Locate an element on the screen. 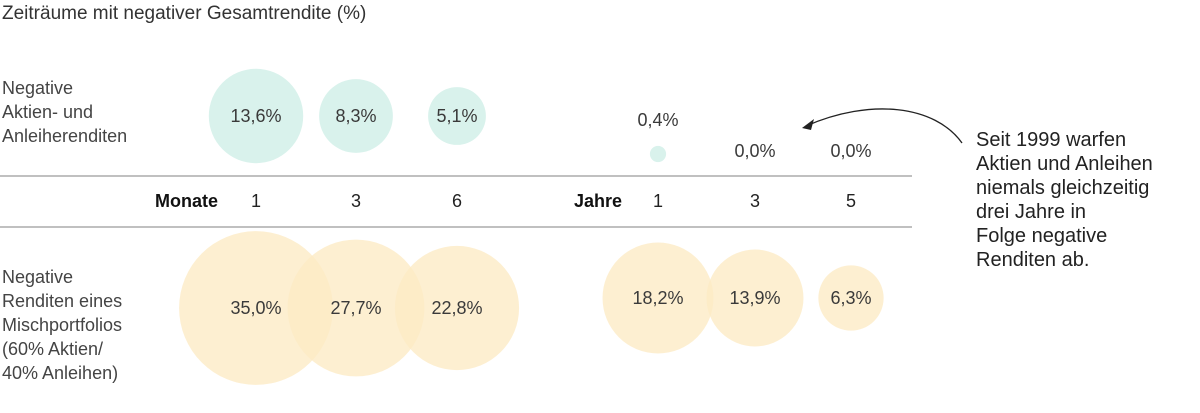 This screenshot has width=1200, height=413. value-label-top: 13,6% is located at coordinates (255, 116).